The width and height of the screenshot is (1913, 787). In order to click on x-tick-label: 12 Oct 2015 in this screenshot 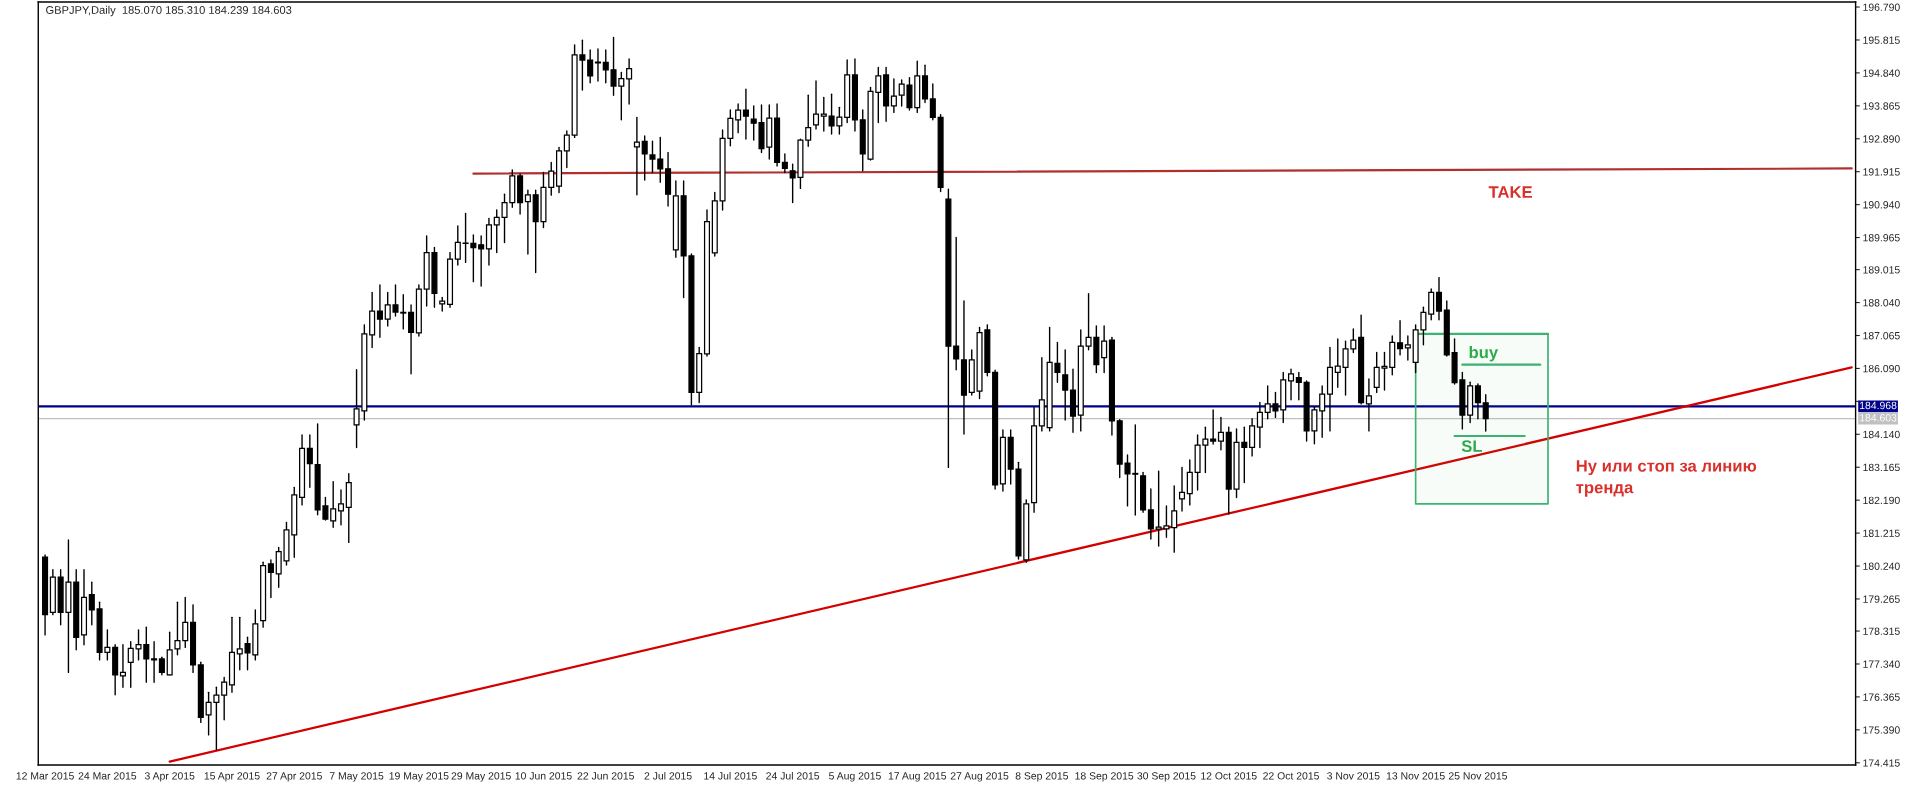, I will do `click(1229, 776)`.